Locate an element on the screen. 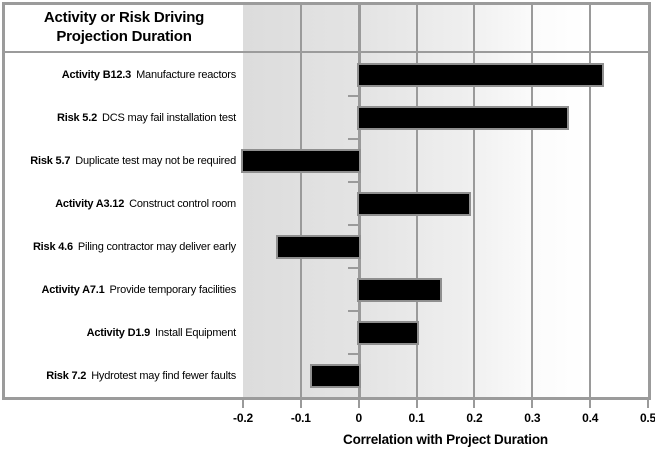  row-label-description: Piling contractor may deliver early is located at coordinates (156, 246).